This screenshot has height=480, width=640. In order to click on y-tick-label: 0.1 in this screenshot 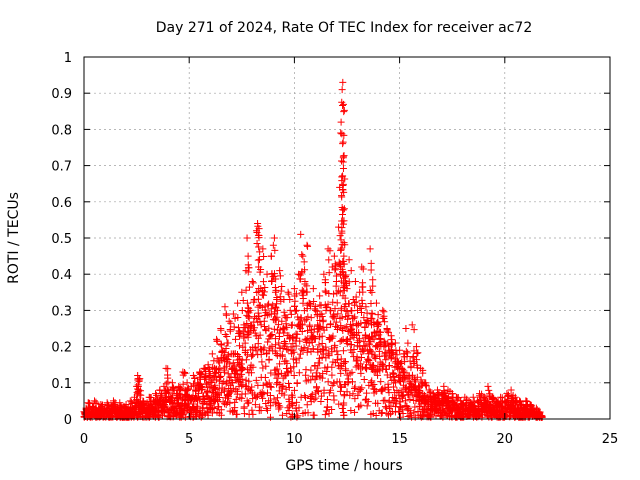, I will do `click(61, 384)`.